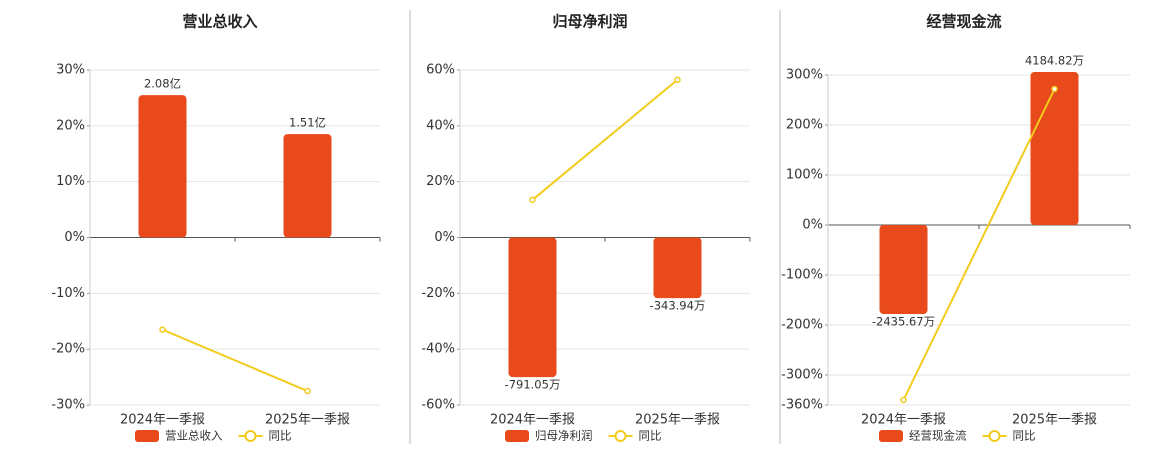 The width and height of the screenshot is (1160, 450). What do you see at coordinates (678, 306) in the screenshot?
I see `data-label: -343.94万` at bounding box center [678, 306].